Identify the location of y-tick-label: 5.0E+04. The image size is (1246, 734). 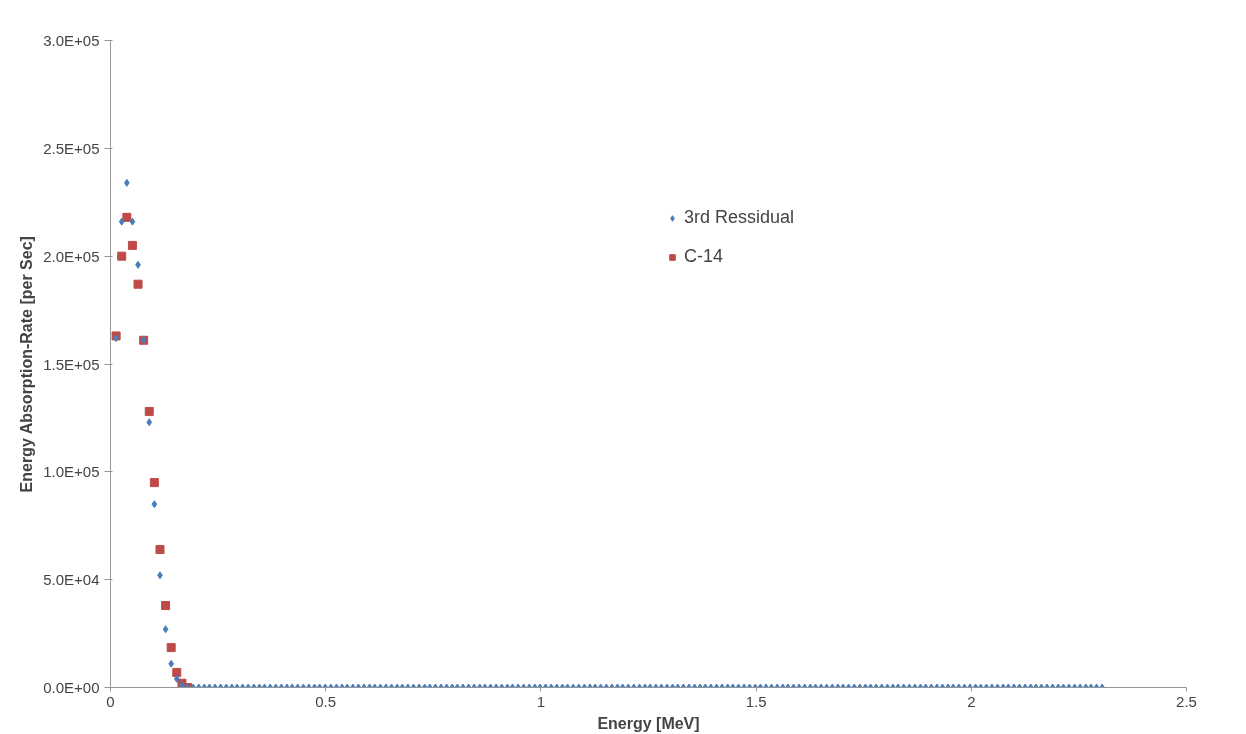
(71, 580).